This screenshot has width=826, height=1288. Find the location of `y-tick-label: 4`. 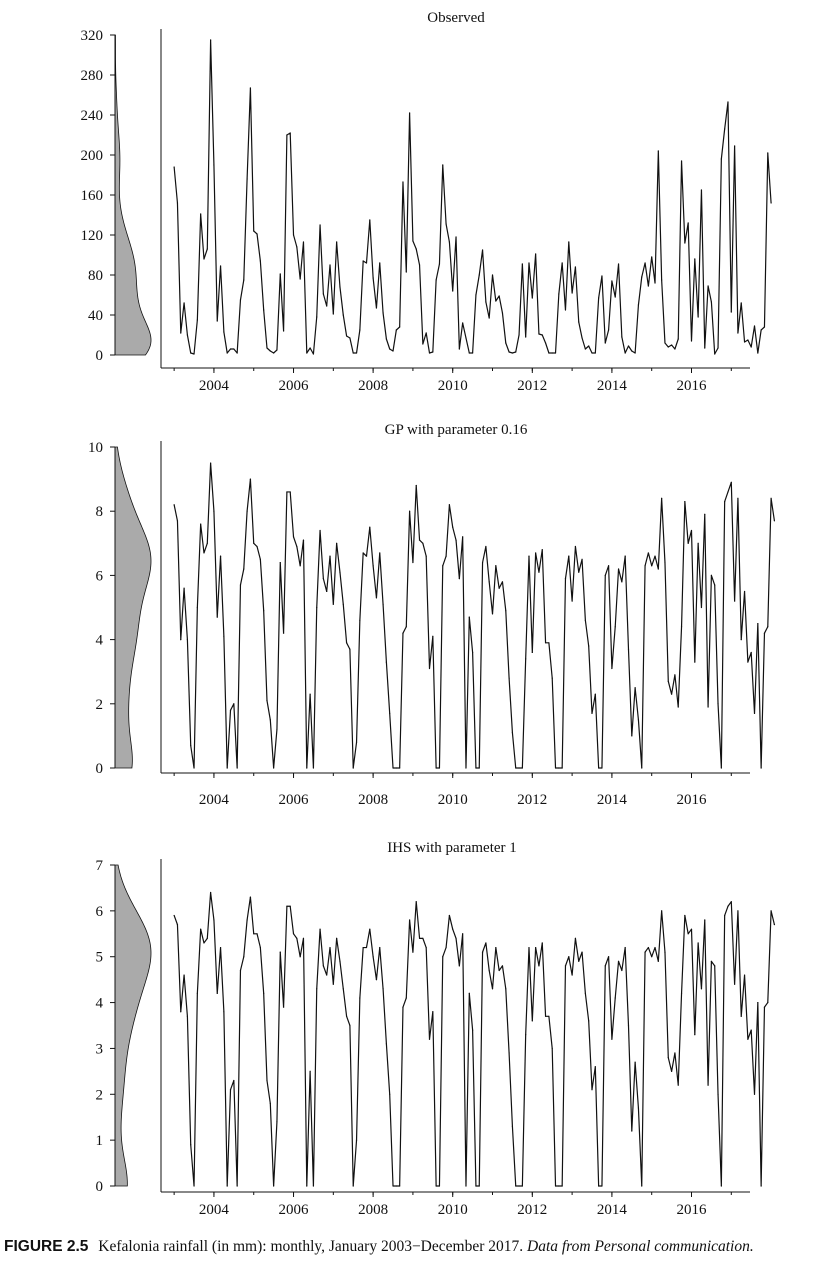

y-tick-label: 4 is located at coordinates (100, 641).